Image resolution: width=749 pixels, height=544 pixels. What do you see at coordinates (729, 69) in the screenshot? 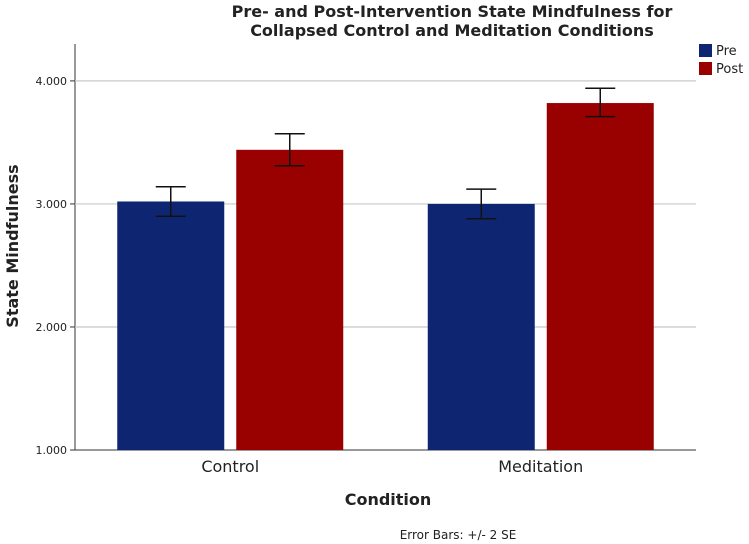
I see `legend-label-post: Post` at bounding box center [729, 69].